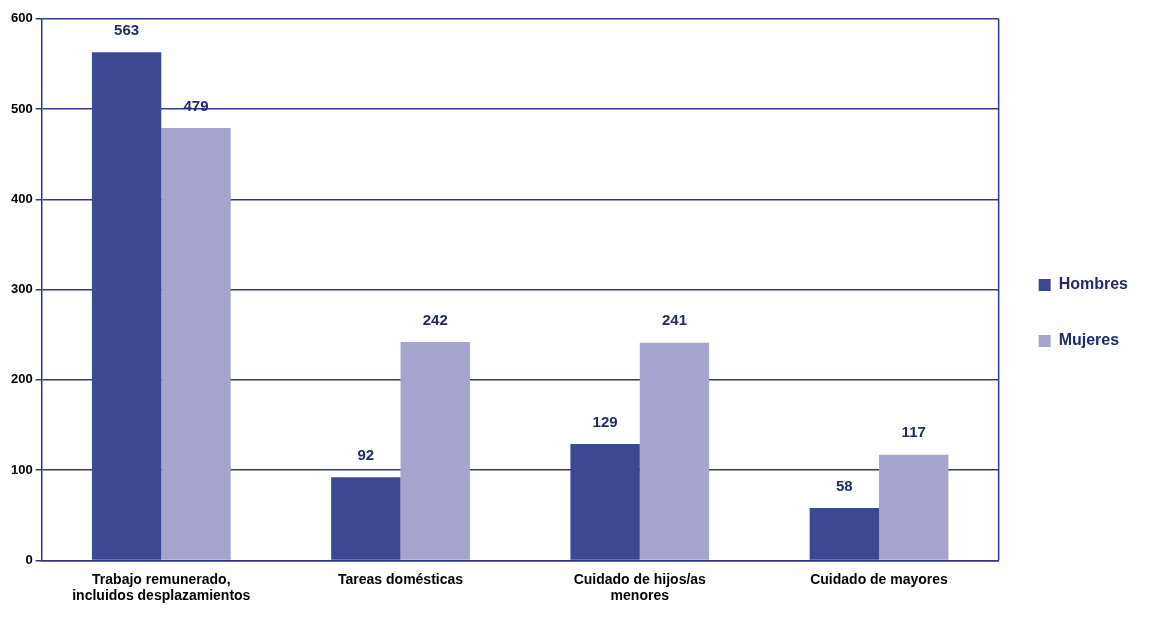 This screenshot has width=1160, height=620. Describe the element at coordinates (21, 18) in the screenshot. I see `y-tick-label: 600` at that location.